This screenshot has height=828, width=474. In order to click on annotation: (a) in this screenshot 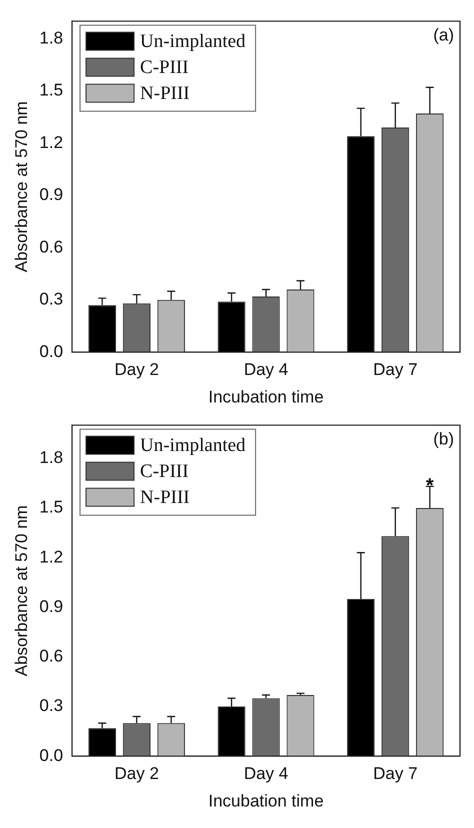, I will do `click(443, 34)`.